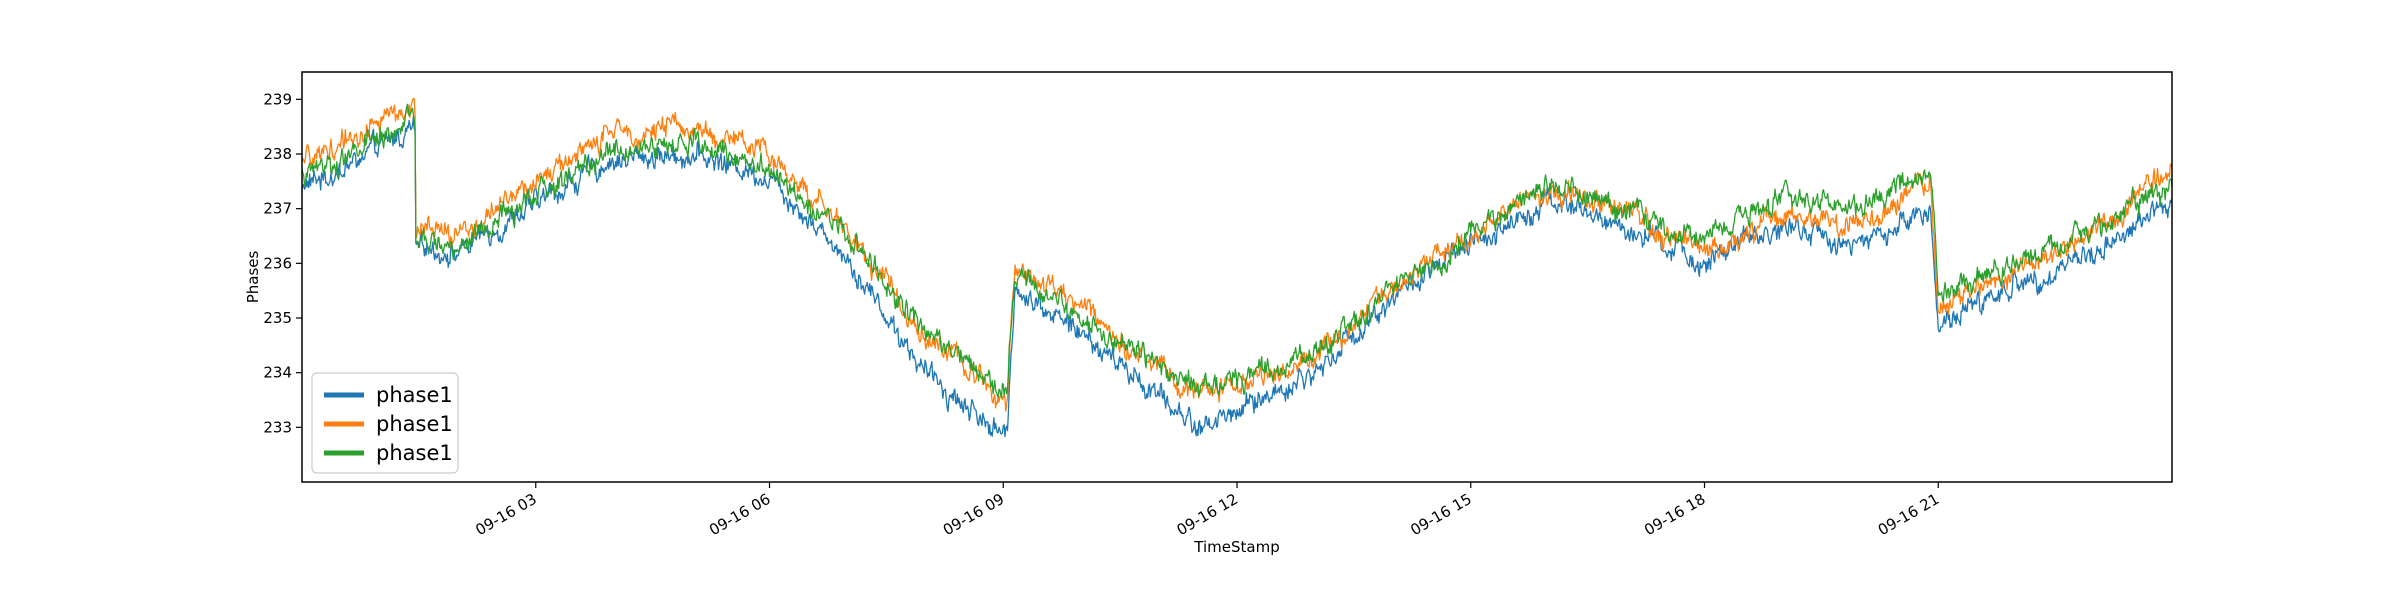 The height and width of the screenshot is (600, 2400). I want to click on y-tick-label: 239, so click(277, 99).